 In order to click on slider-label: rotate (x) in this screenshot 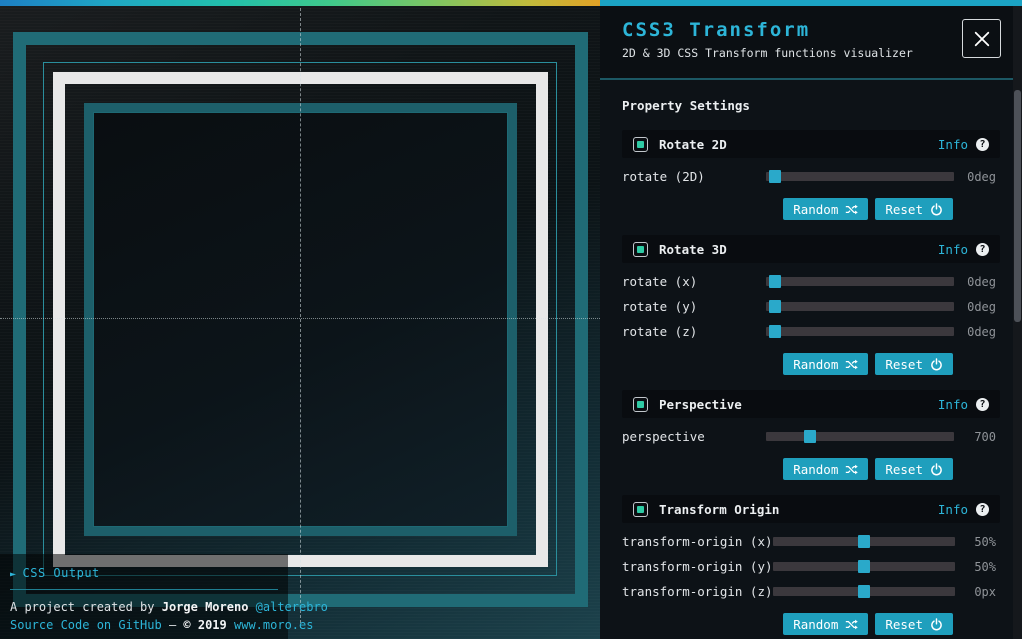, I will do `click(660, 281)`.